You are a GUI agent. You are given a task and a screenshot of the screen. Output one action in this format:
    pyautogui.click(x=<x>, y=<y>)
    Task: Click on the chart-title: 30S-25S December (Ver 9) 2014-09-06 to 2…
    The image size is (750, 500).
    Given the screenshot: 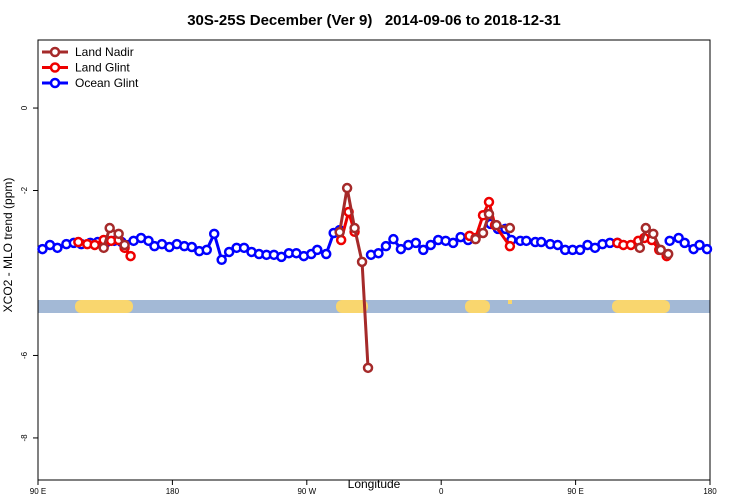 What is the action you would take?
    pyautogui.click(x=374, y=20)
    